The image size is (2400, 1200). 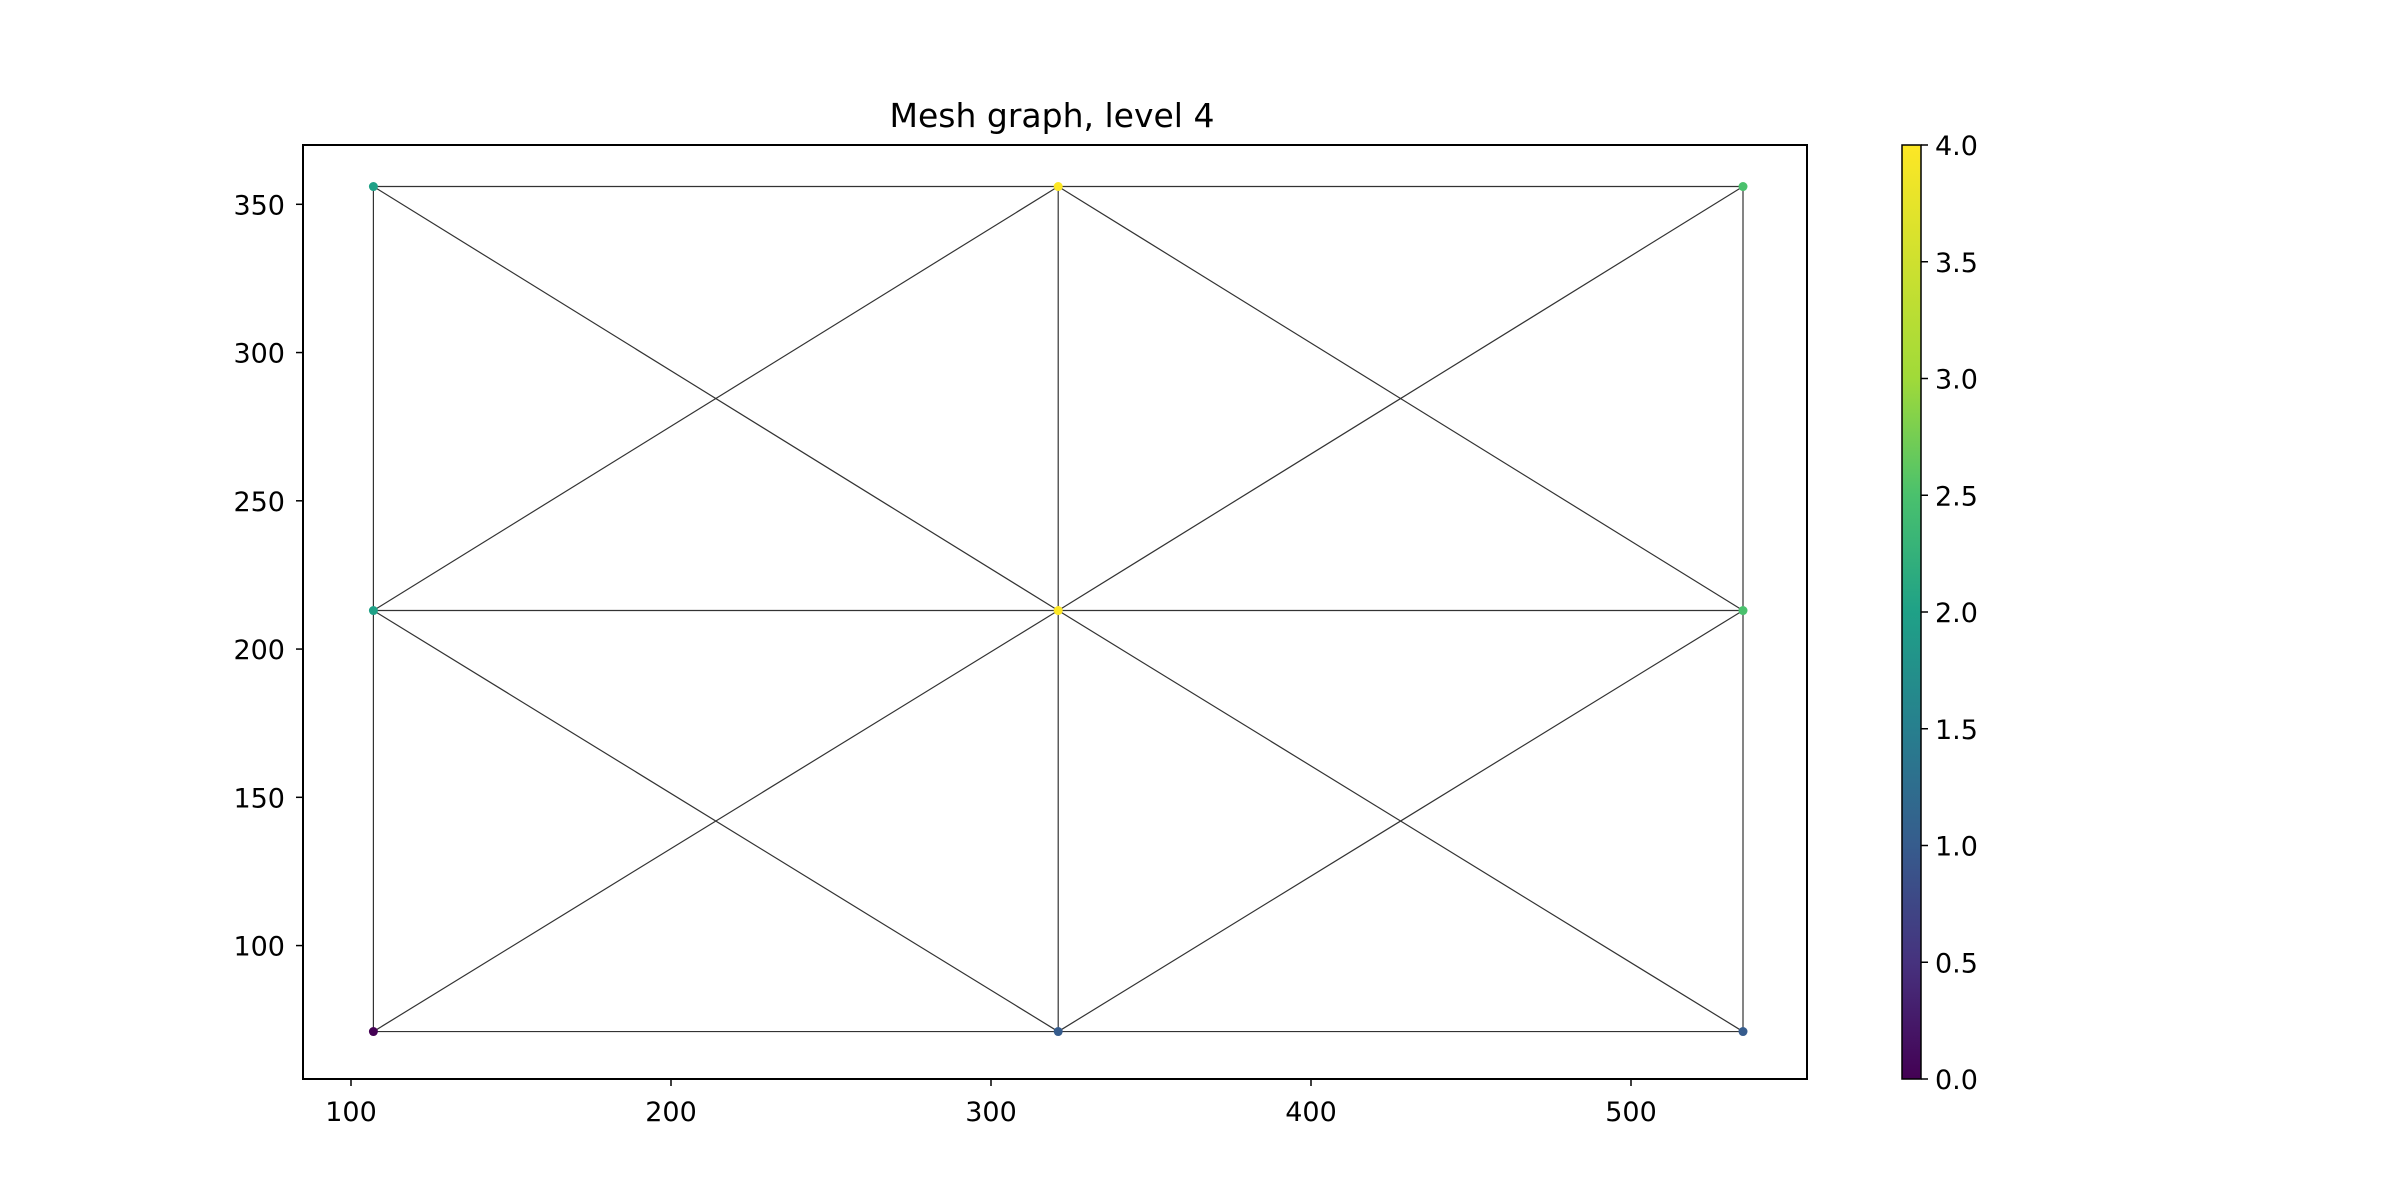 I want to click on x-tick-label: 200, so click(x=671, y=1112).